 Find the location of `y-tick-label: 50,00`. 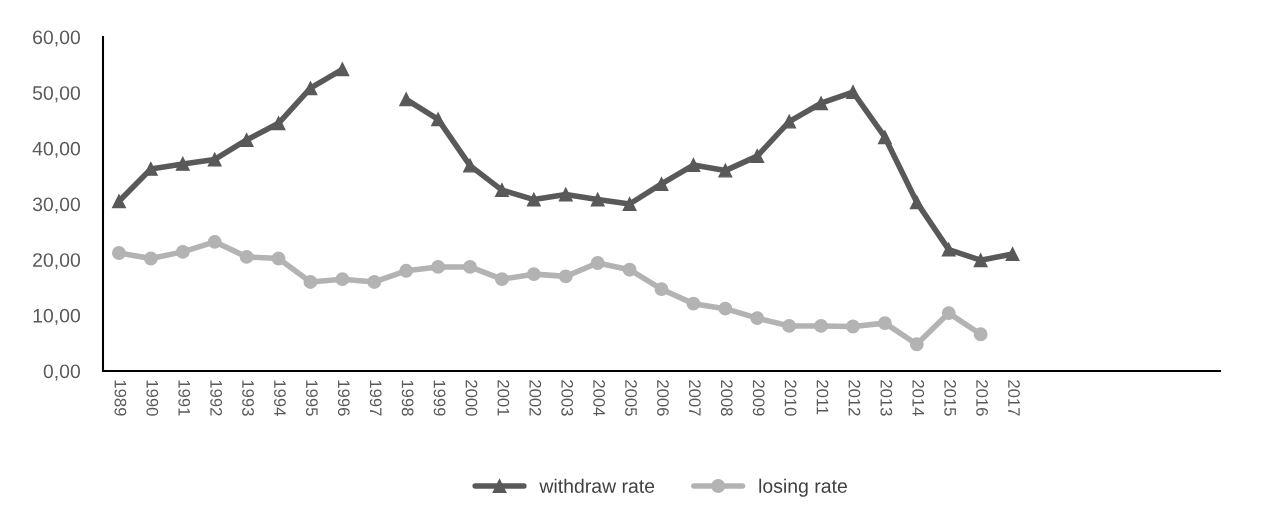

y-tick-label: 50,00 is located at coordinates (56, 94).